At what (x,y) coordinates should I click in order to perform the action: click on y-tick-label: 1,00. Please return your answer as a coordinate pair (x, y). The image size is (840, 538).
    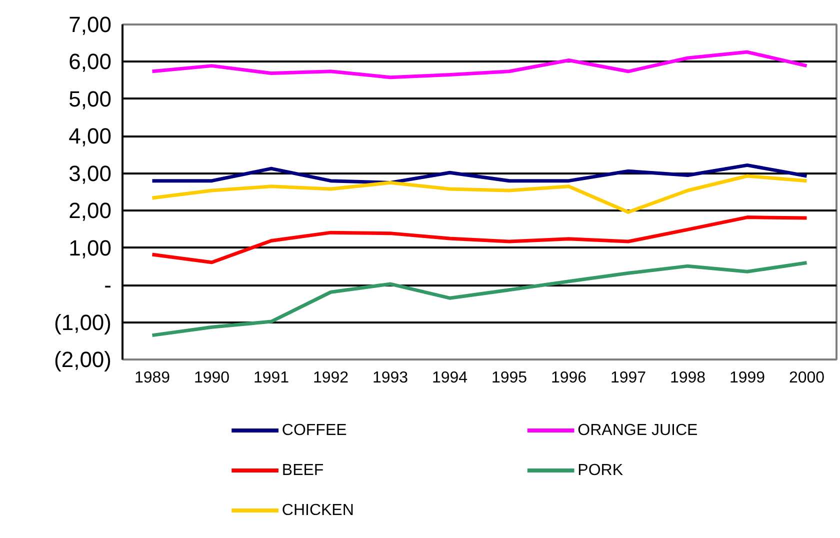
    Looking at the image, I should click on (90, 247).